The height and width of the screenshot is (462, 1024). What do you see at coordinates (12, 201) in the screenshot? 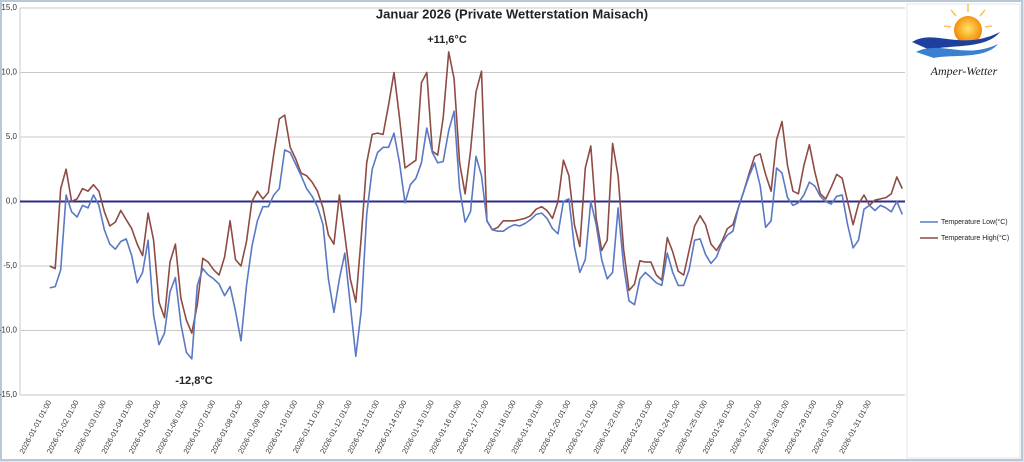
I see `y-tick-label: 0,0` at bounding box center [12, 201].